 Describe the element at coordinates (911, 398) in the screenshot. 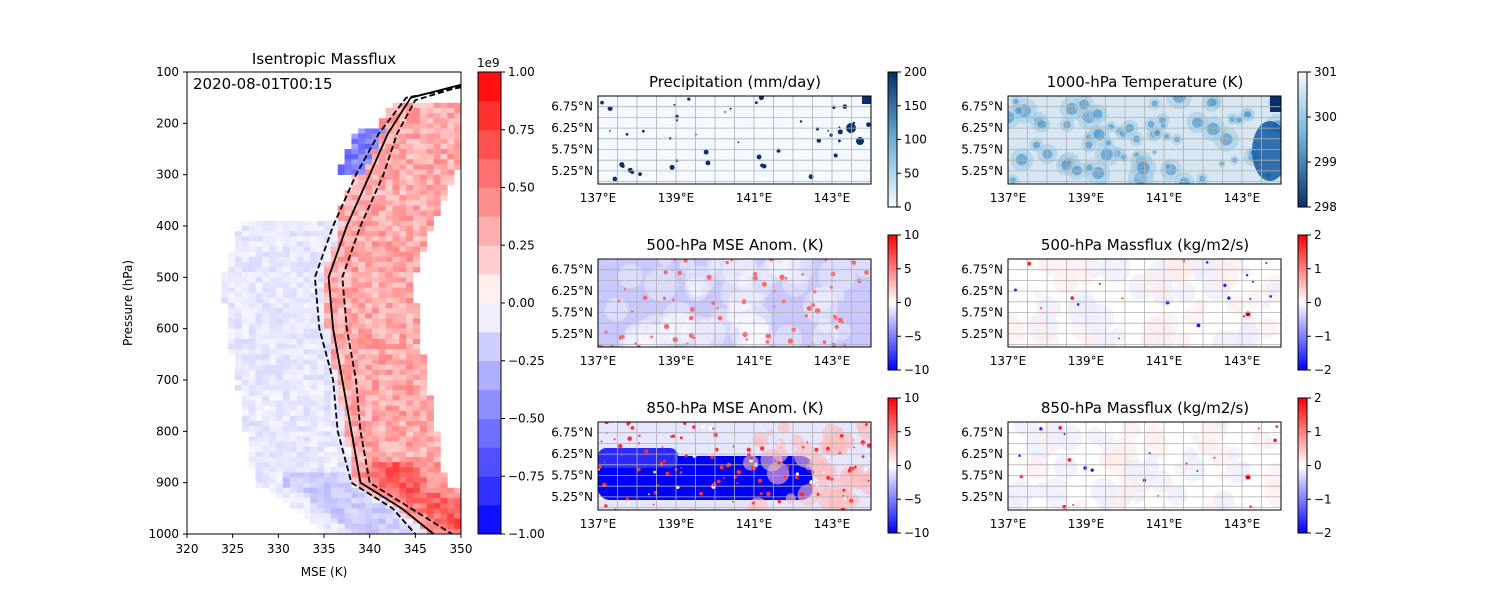

I see `map-colorbar-tick-label: 10` at that location.